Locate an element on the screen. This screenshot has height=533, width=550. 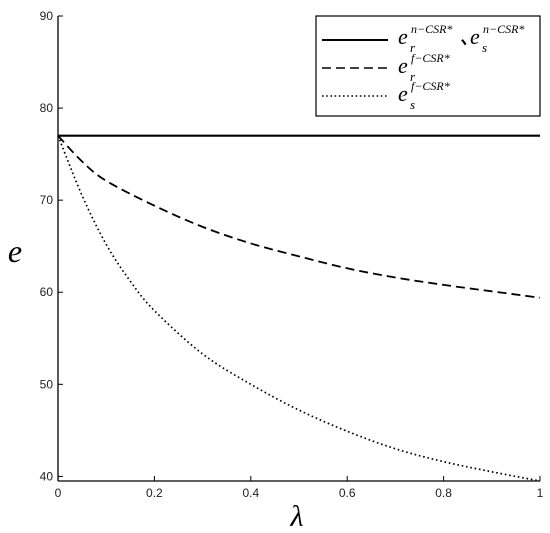
legend-entry-2: e f−CSR* r is located at coordinates (426, 66).